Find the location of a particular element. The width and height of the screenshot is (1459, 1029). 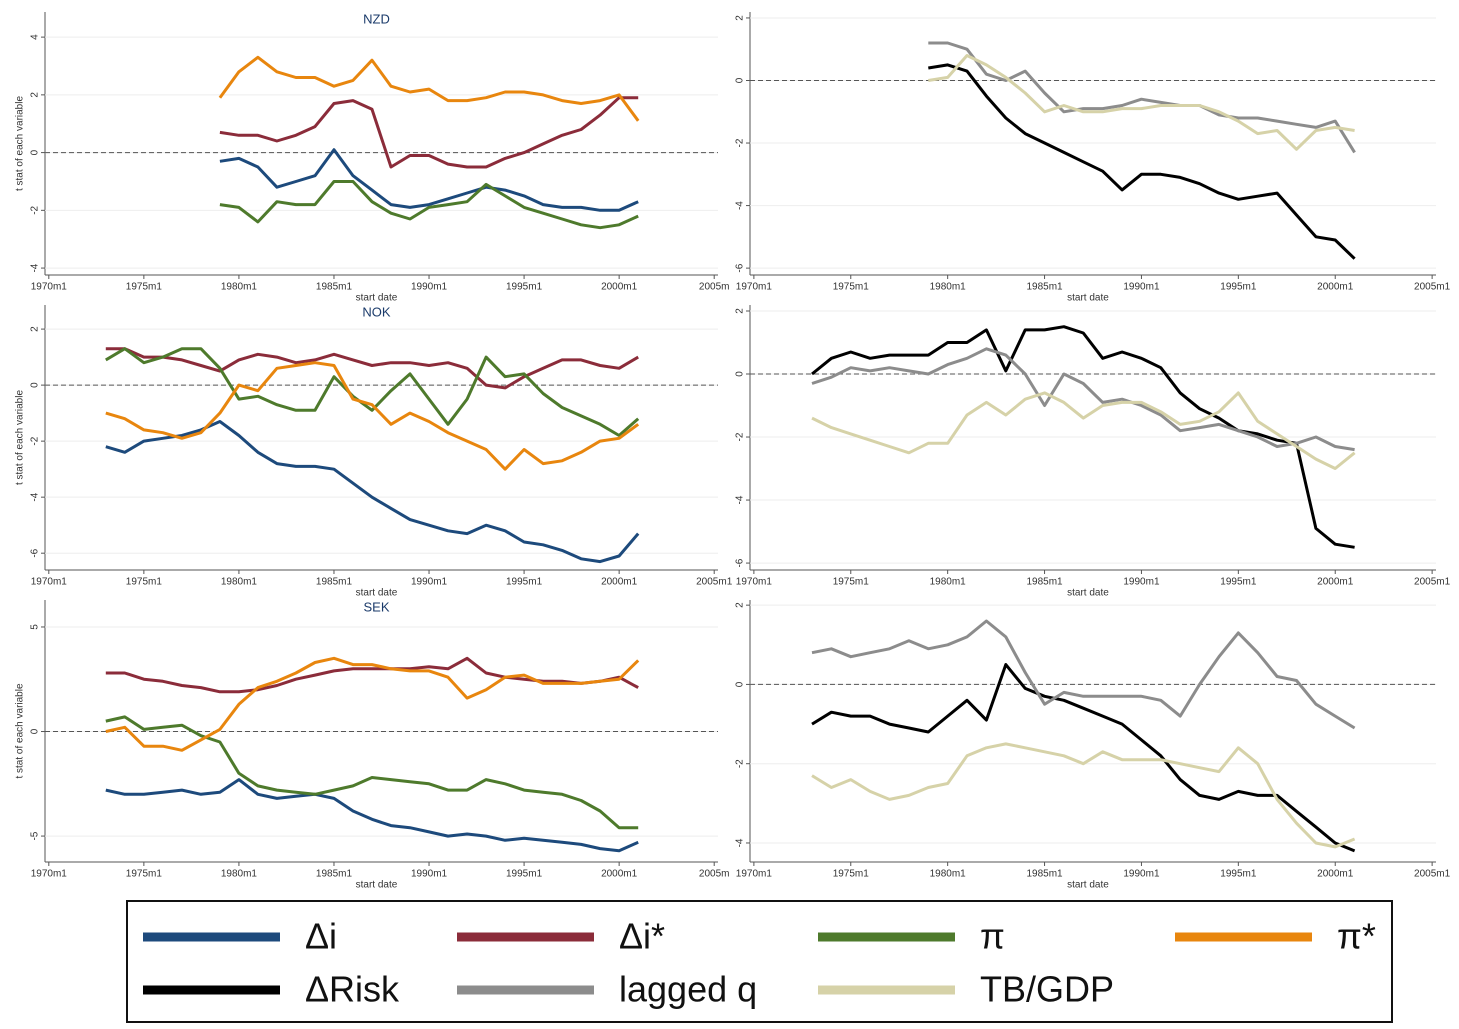

legend-box is located at coordinates (759, 961).